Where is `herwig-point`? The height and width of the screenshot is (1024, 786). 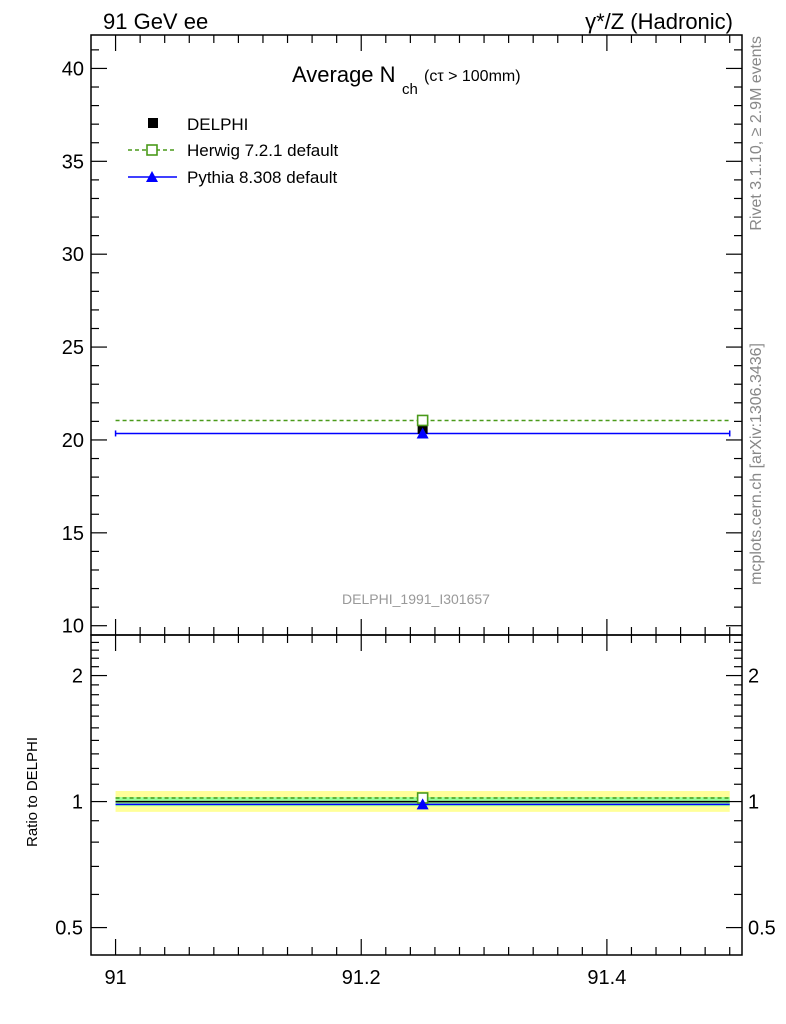
herwig-point is located at coordinates (422, 420).